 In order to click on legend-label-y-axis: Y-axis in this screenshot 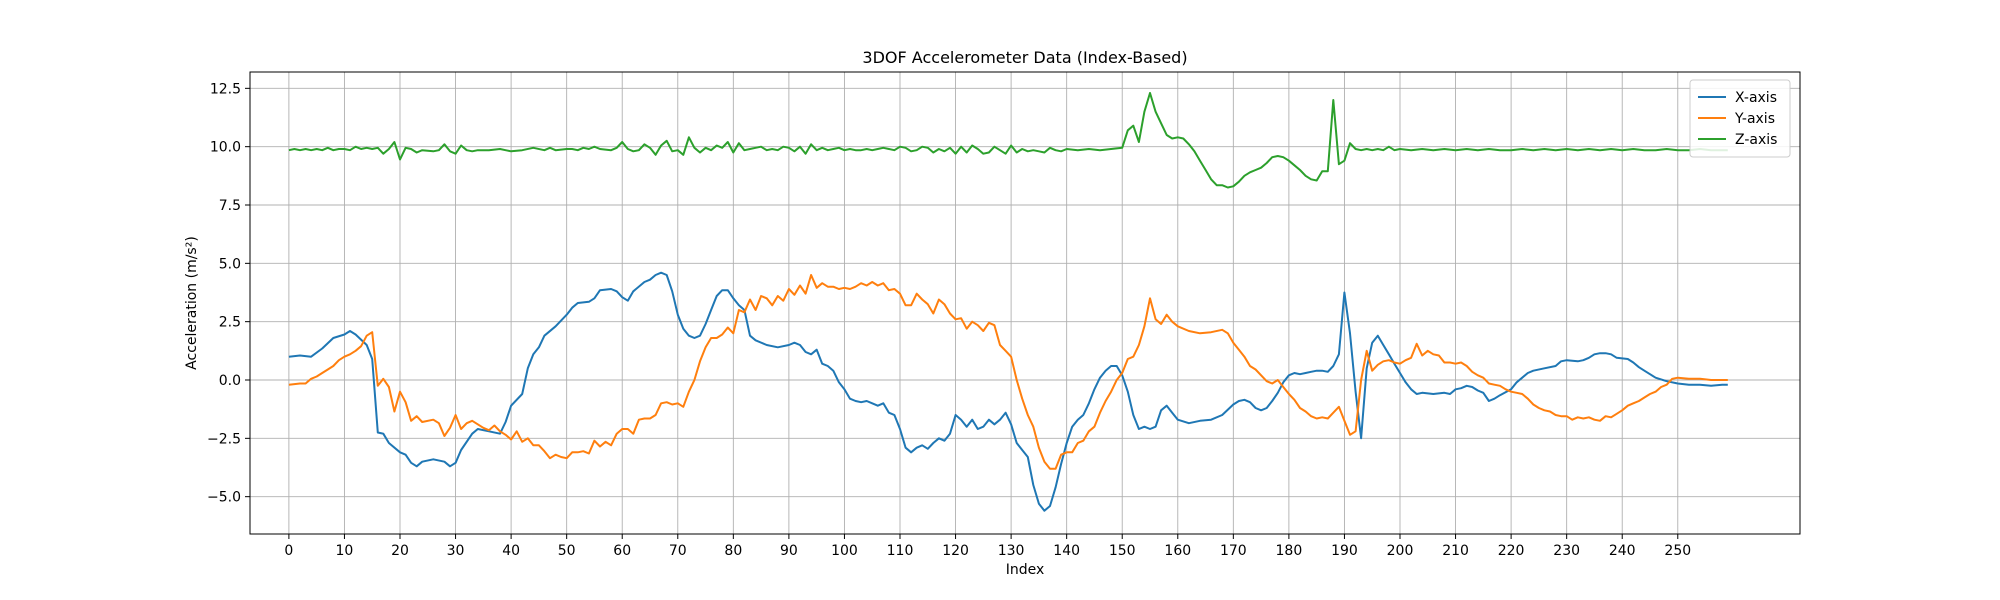, I will do `click(1754, 119)`.